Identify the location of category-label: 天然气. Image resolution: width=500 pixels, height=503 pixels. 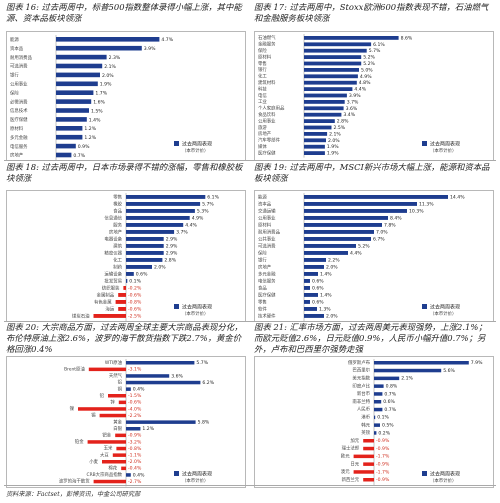
(116, 375).